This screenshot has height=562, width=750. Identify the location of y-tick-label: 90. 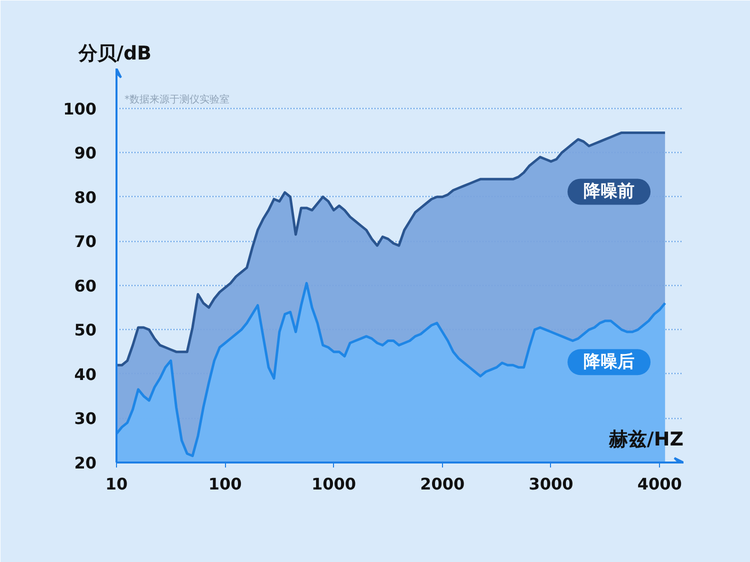
(85, 153).